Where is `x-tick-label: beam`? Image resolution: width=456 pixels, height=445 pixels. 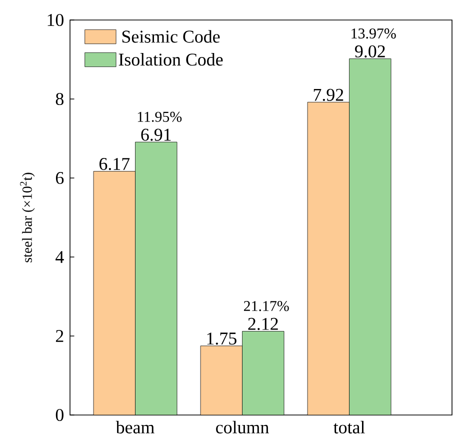 x-tick-label: beam is located at coordinates (135, 427).